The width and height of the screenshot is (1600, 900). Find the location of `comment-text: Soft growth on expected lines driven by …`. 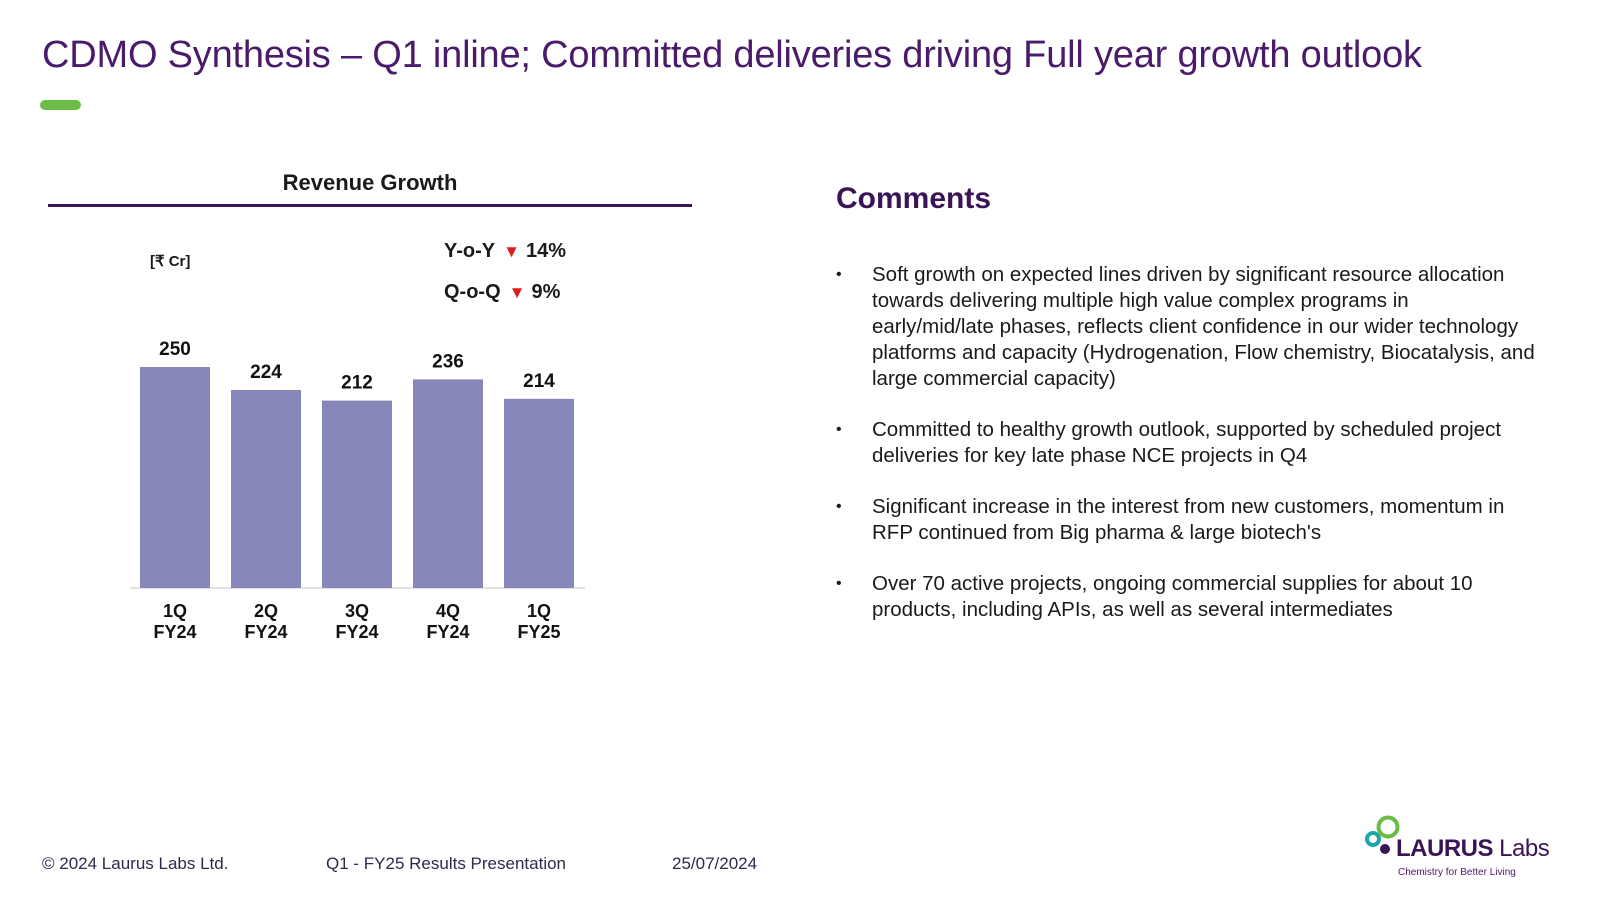

comment-text: Soft growth on expected lines driven by … is located at coordinates (1203, 326).